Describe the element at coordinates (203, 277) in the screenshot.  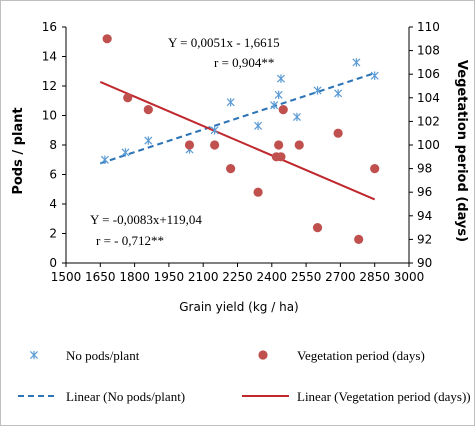
I see `x-tick-label: 2100` at that location.